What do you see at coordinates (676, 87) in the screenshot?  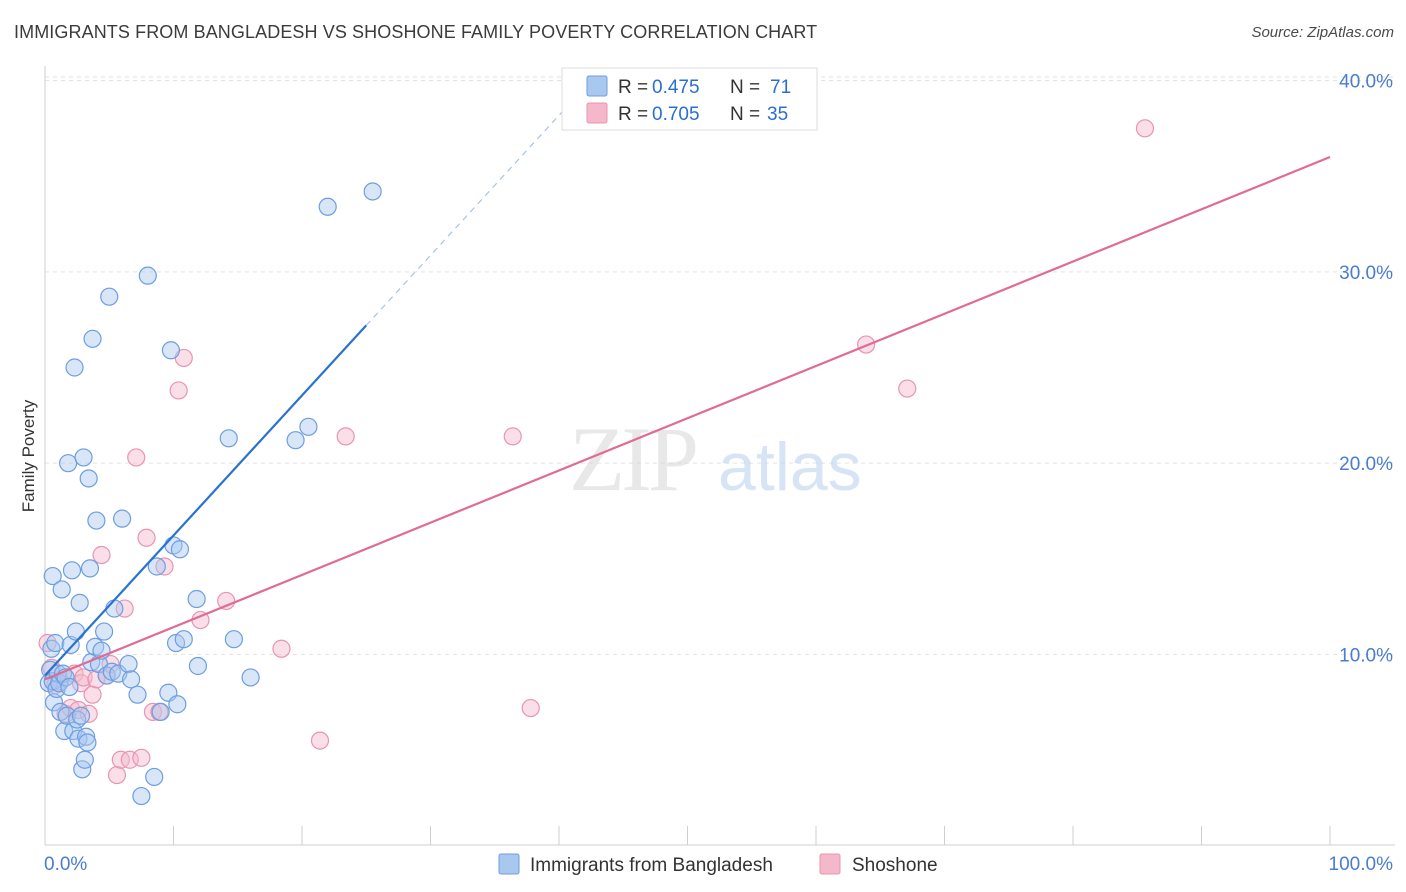 I see `legend-blue-r-value: 0.475` at bounding box center [676, 87].